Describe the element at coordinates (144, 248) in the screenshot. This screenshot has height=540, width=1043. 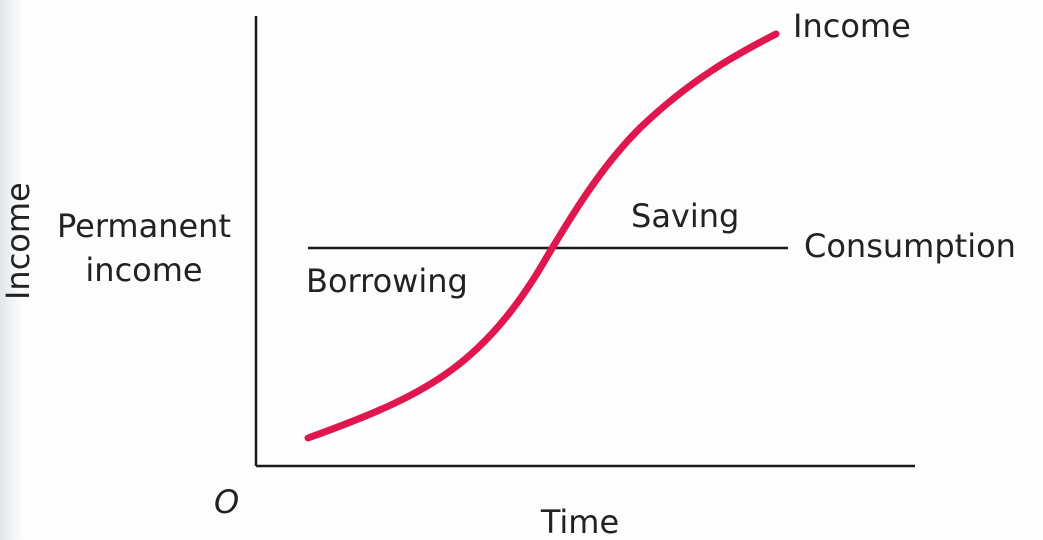
I see `permanent-income-label: Permanent income` at that location.